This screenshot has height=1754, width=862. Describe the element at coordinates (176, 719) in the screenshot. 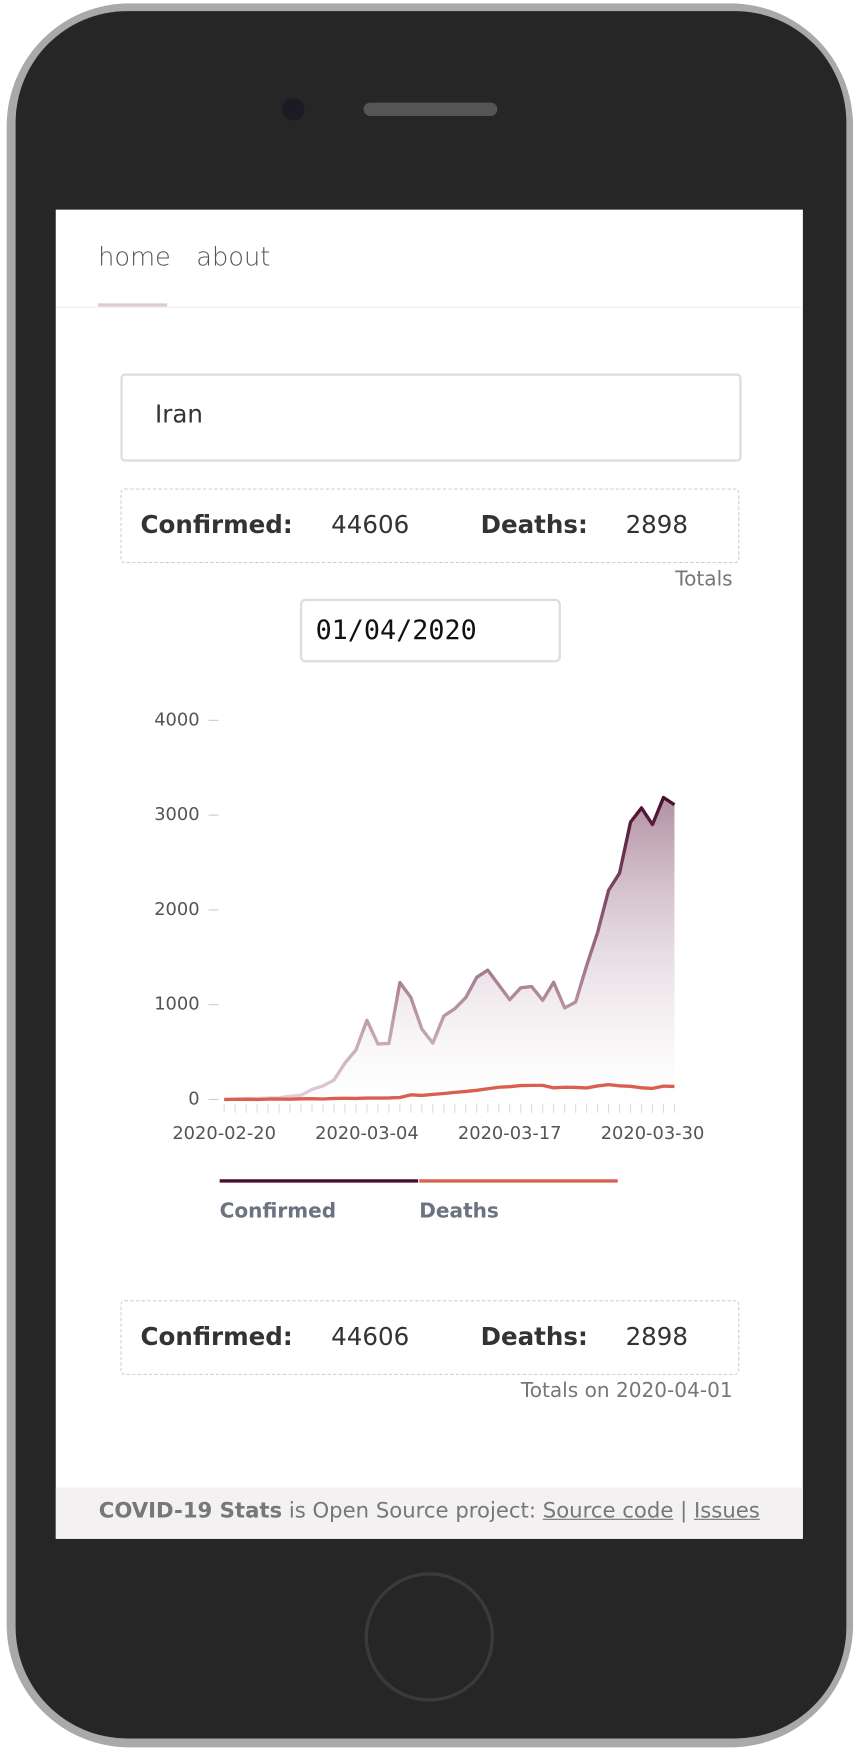

I see `y-tick-label: 4000` at that location.